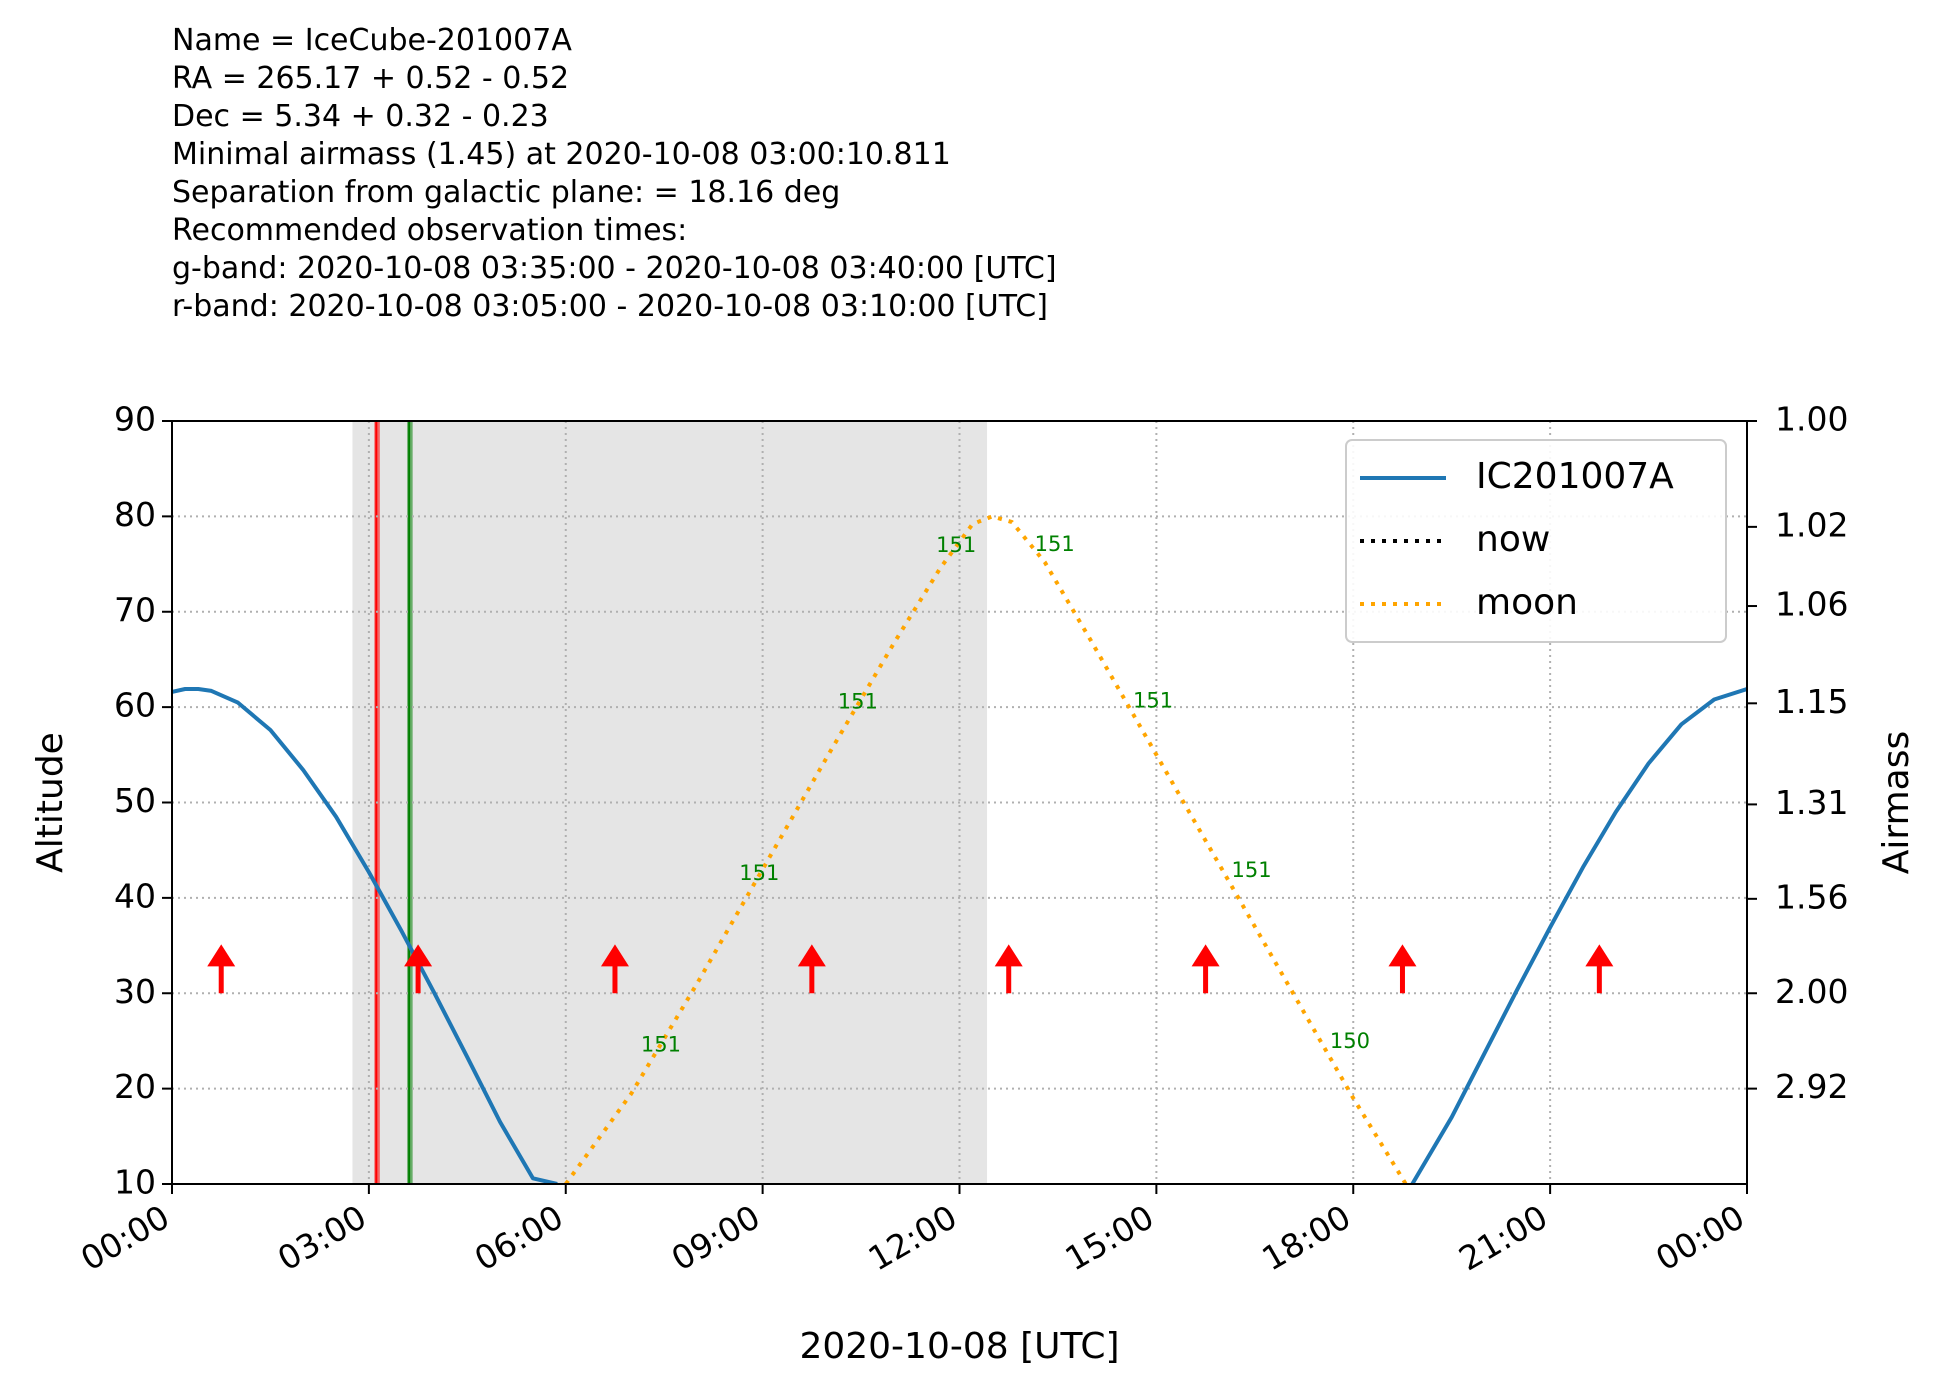 The image size is (1949, 1392). What do you see at coordinates (135, 705) in the screenshot?
I see `y-tick-label: 60` at bounding box center [135, 705].